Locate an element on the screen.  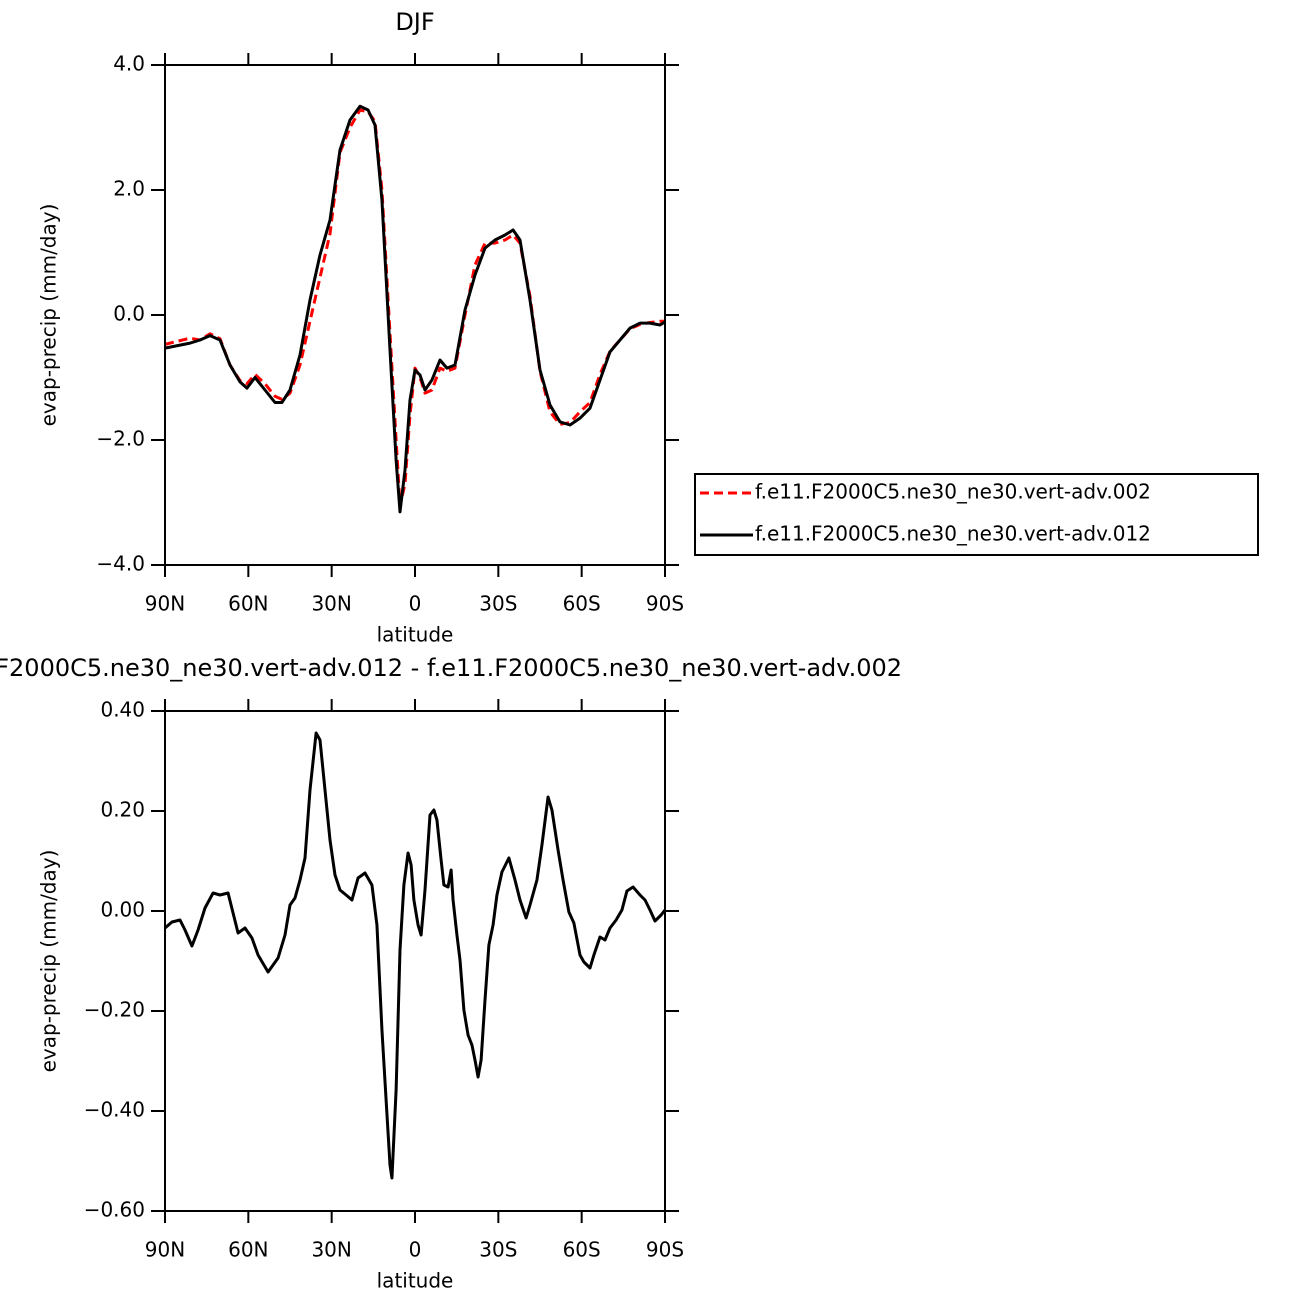
legend-label: f.e11.F2000C5.ne30_ne30.vert-adv.002 is located at coordinates (953, 492).